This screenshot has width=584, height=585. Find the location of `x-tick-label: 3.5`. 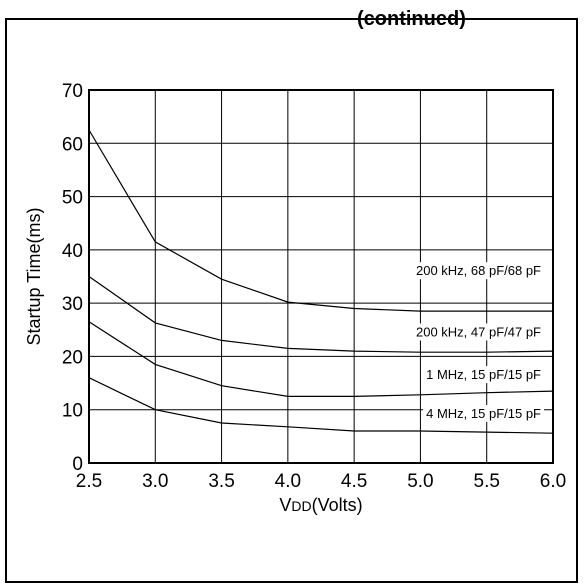

x-tick-label: 3.5 is located at coordinates (221, 481).